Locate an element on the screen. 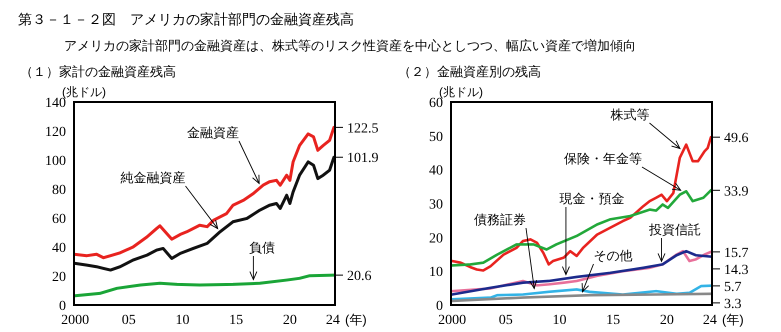 The height and width of the screenshot is (332, 781). y-tick-label: 100 is located at coordinates (55, 161).